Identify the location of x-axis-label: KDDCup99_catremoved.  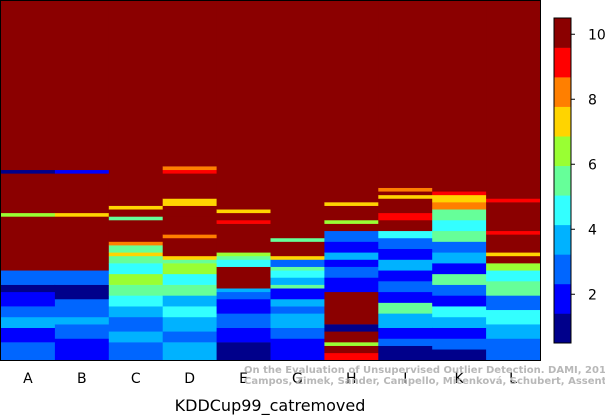
(270, 405).